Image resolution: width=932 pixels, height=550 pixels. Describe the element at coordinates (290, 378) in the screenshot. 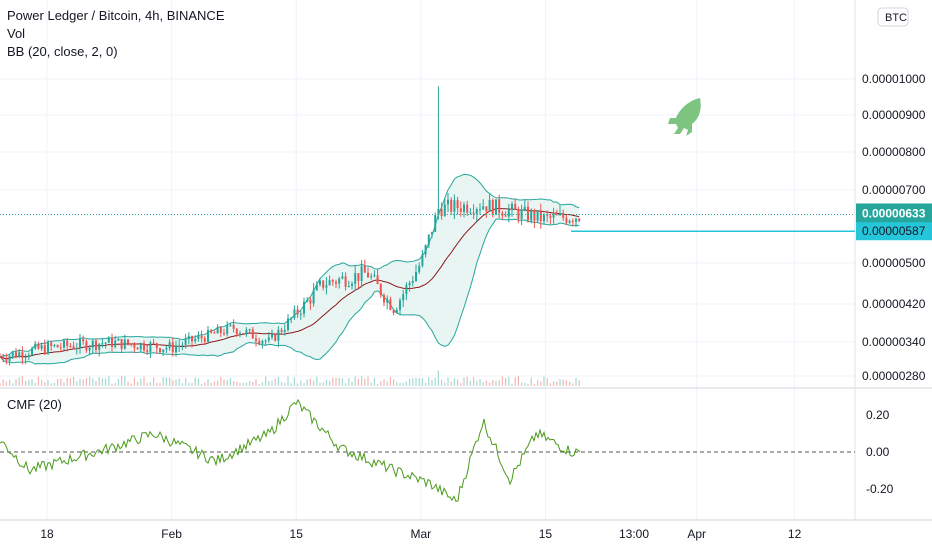

I see `volume-bars` at that location.